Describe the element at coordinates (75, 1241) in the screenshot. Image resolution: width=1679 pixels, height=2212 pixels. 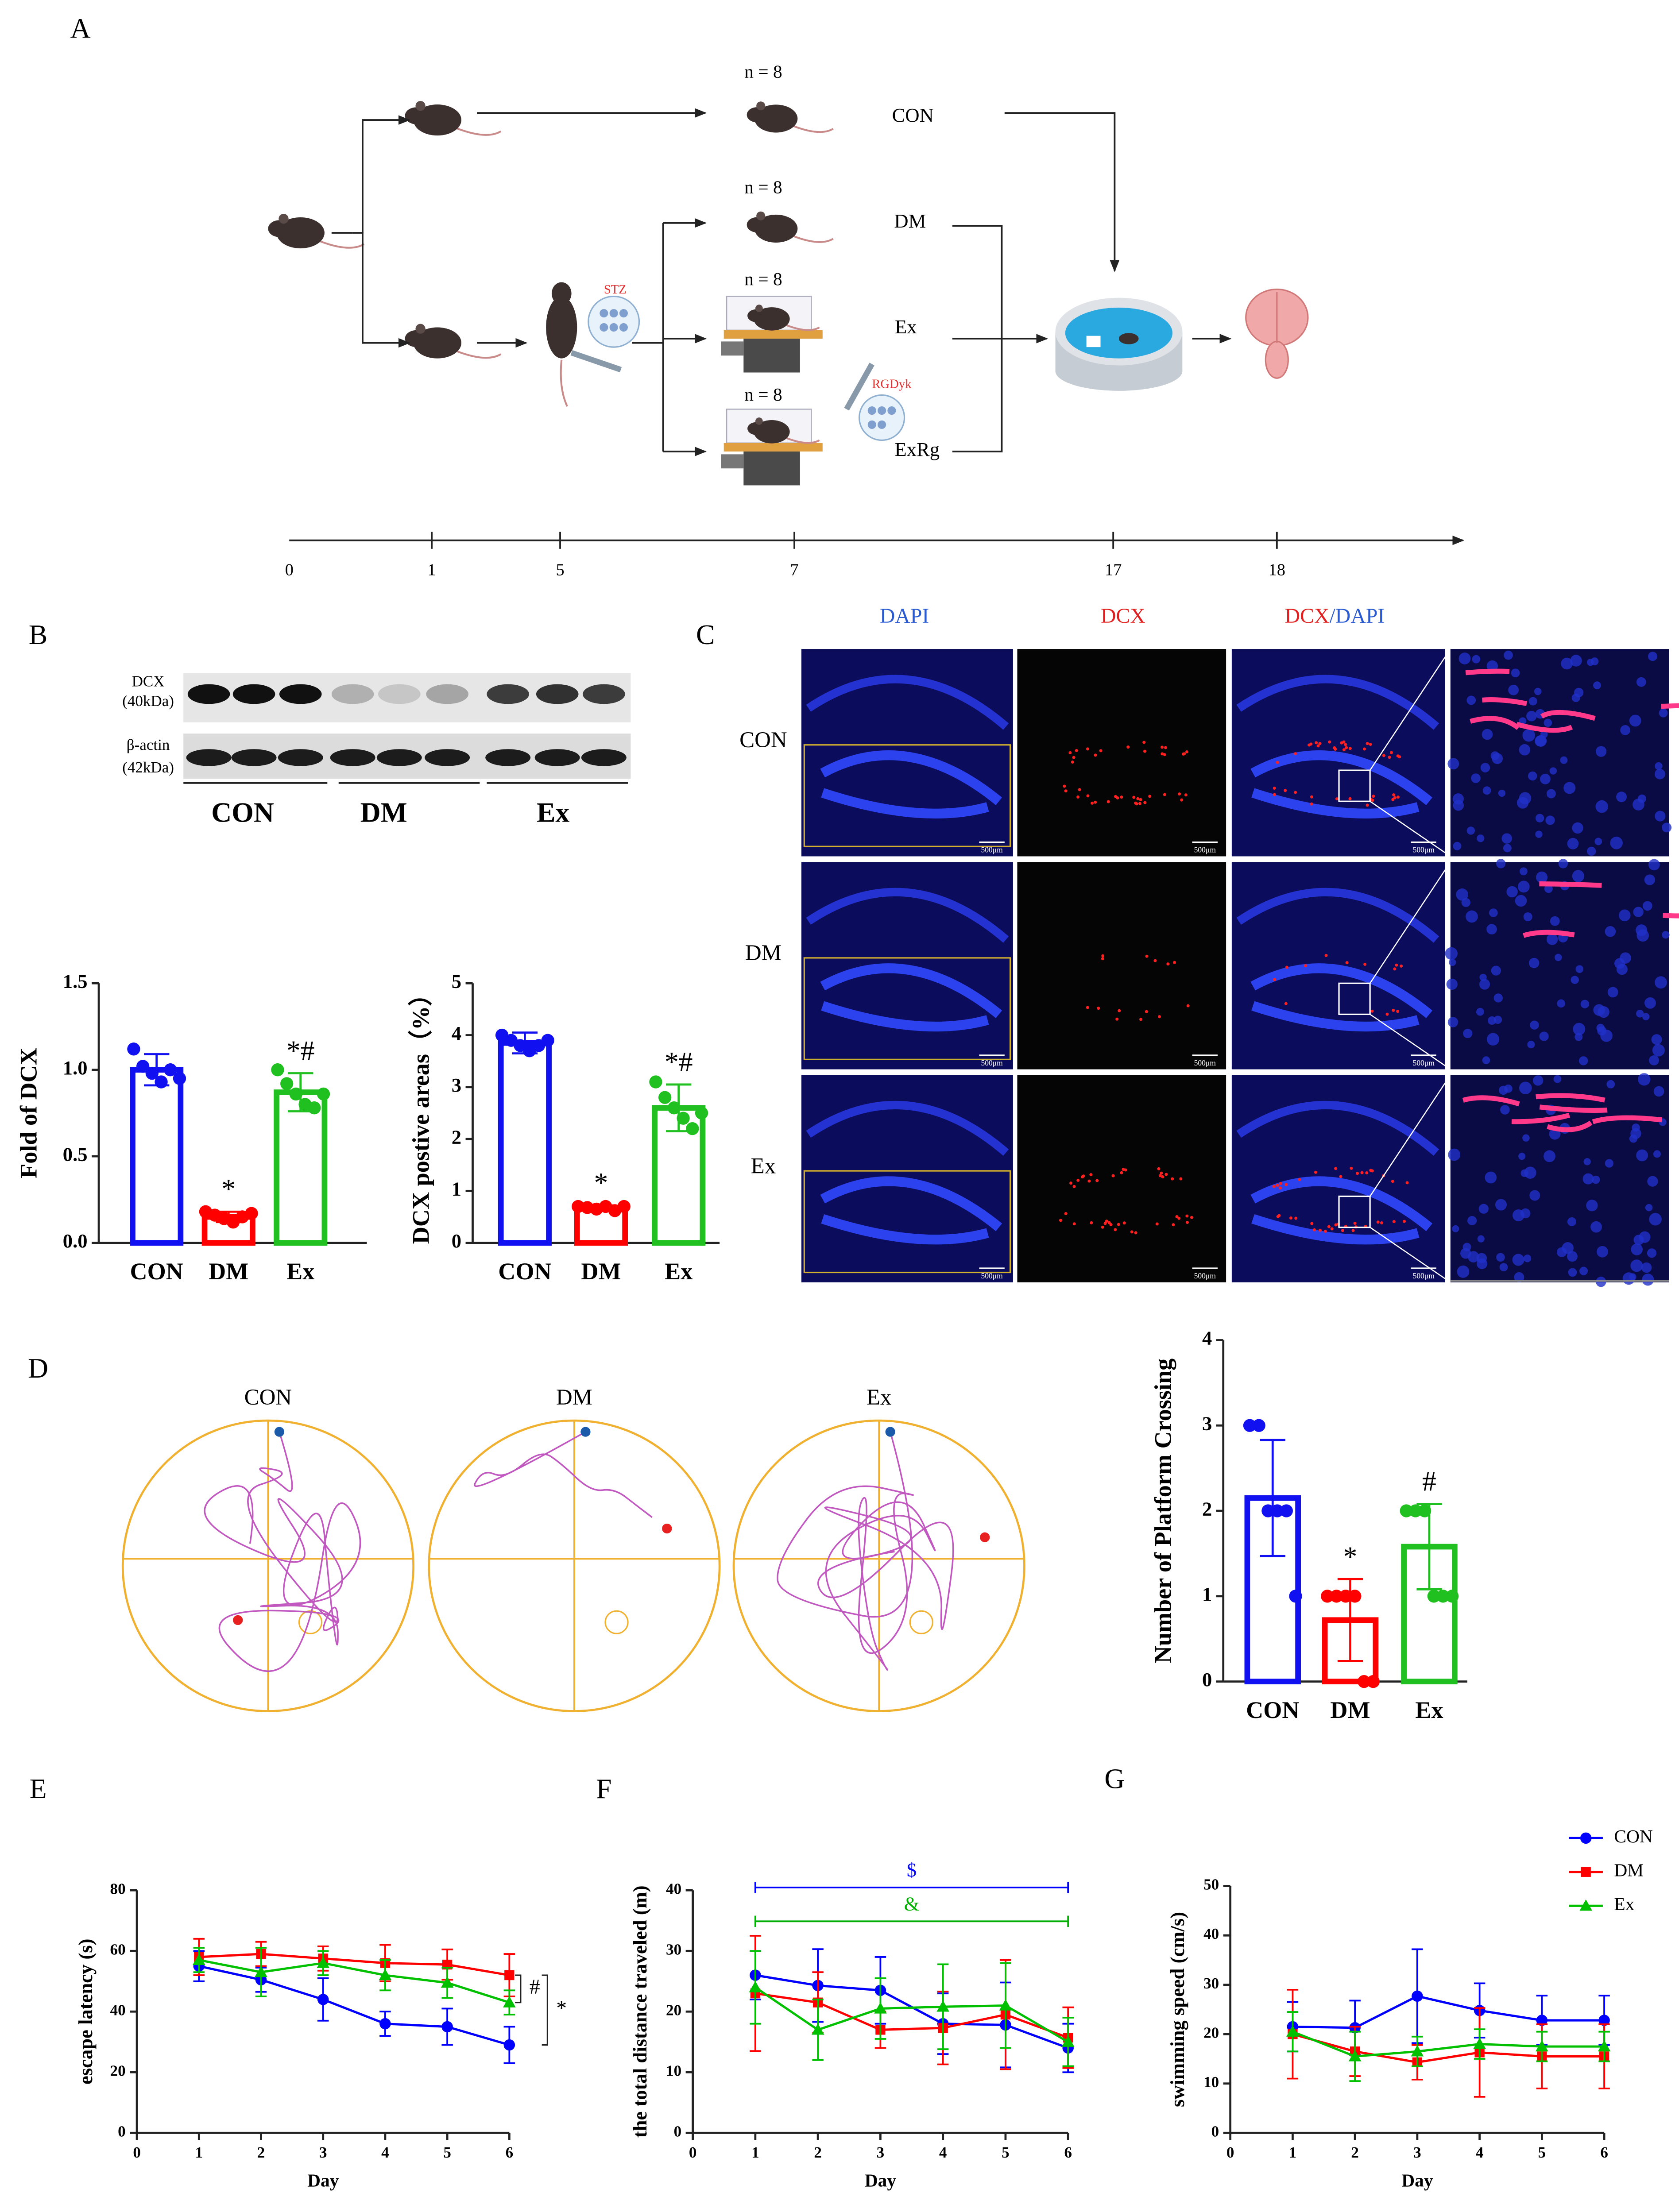
I see `y-tick-label: 0.0` at that location.